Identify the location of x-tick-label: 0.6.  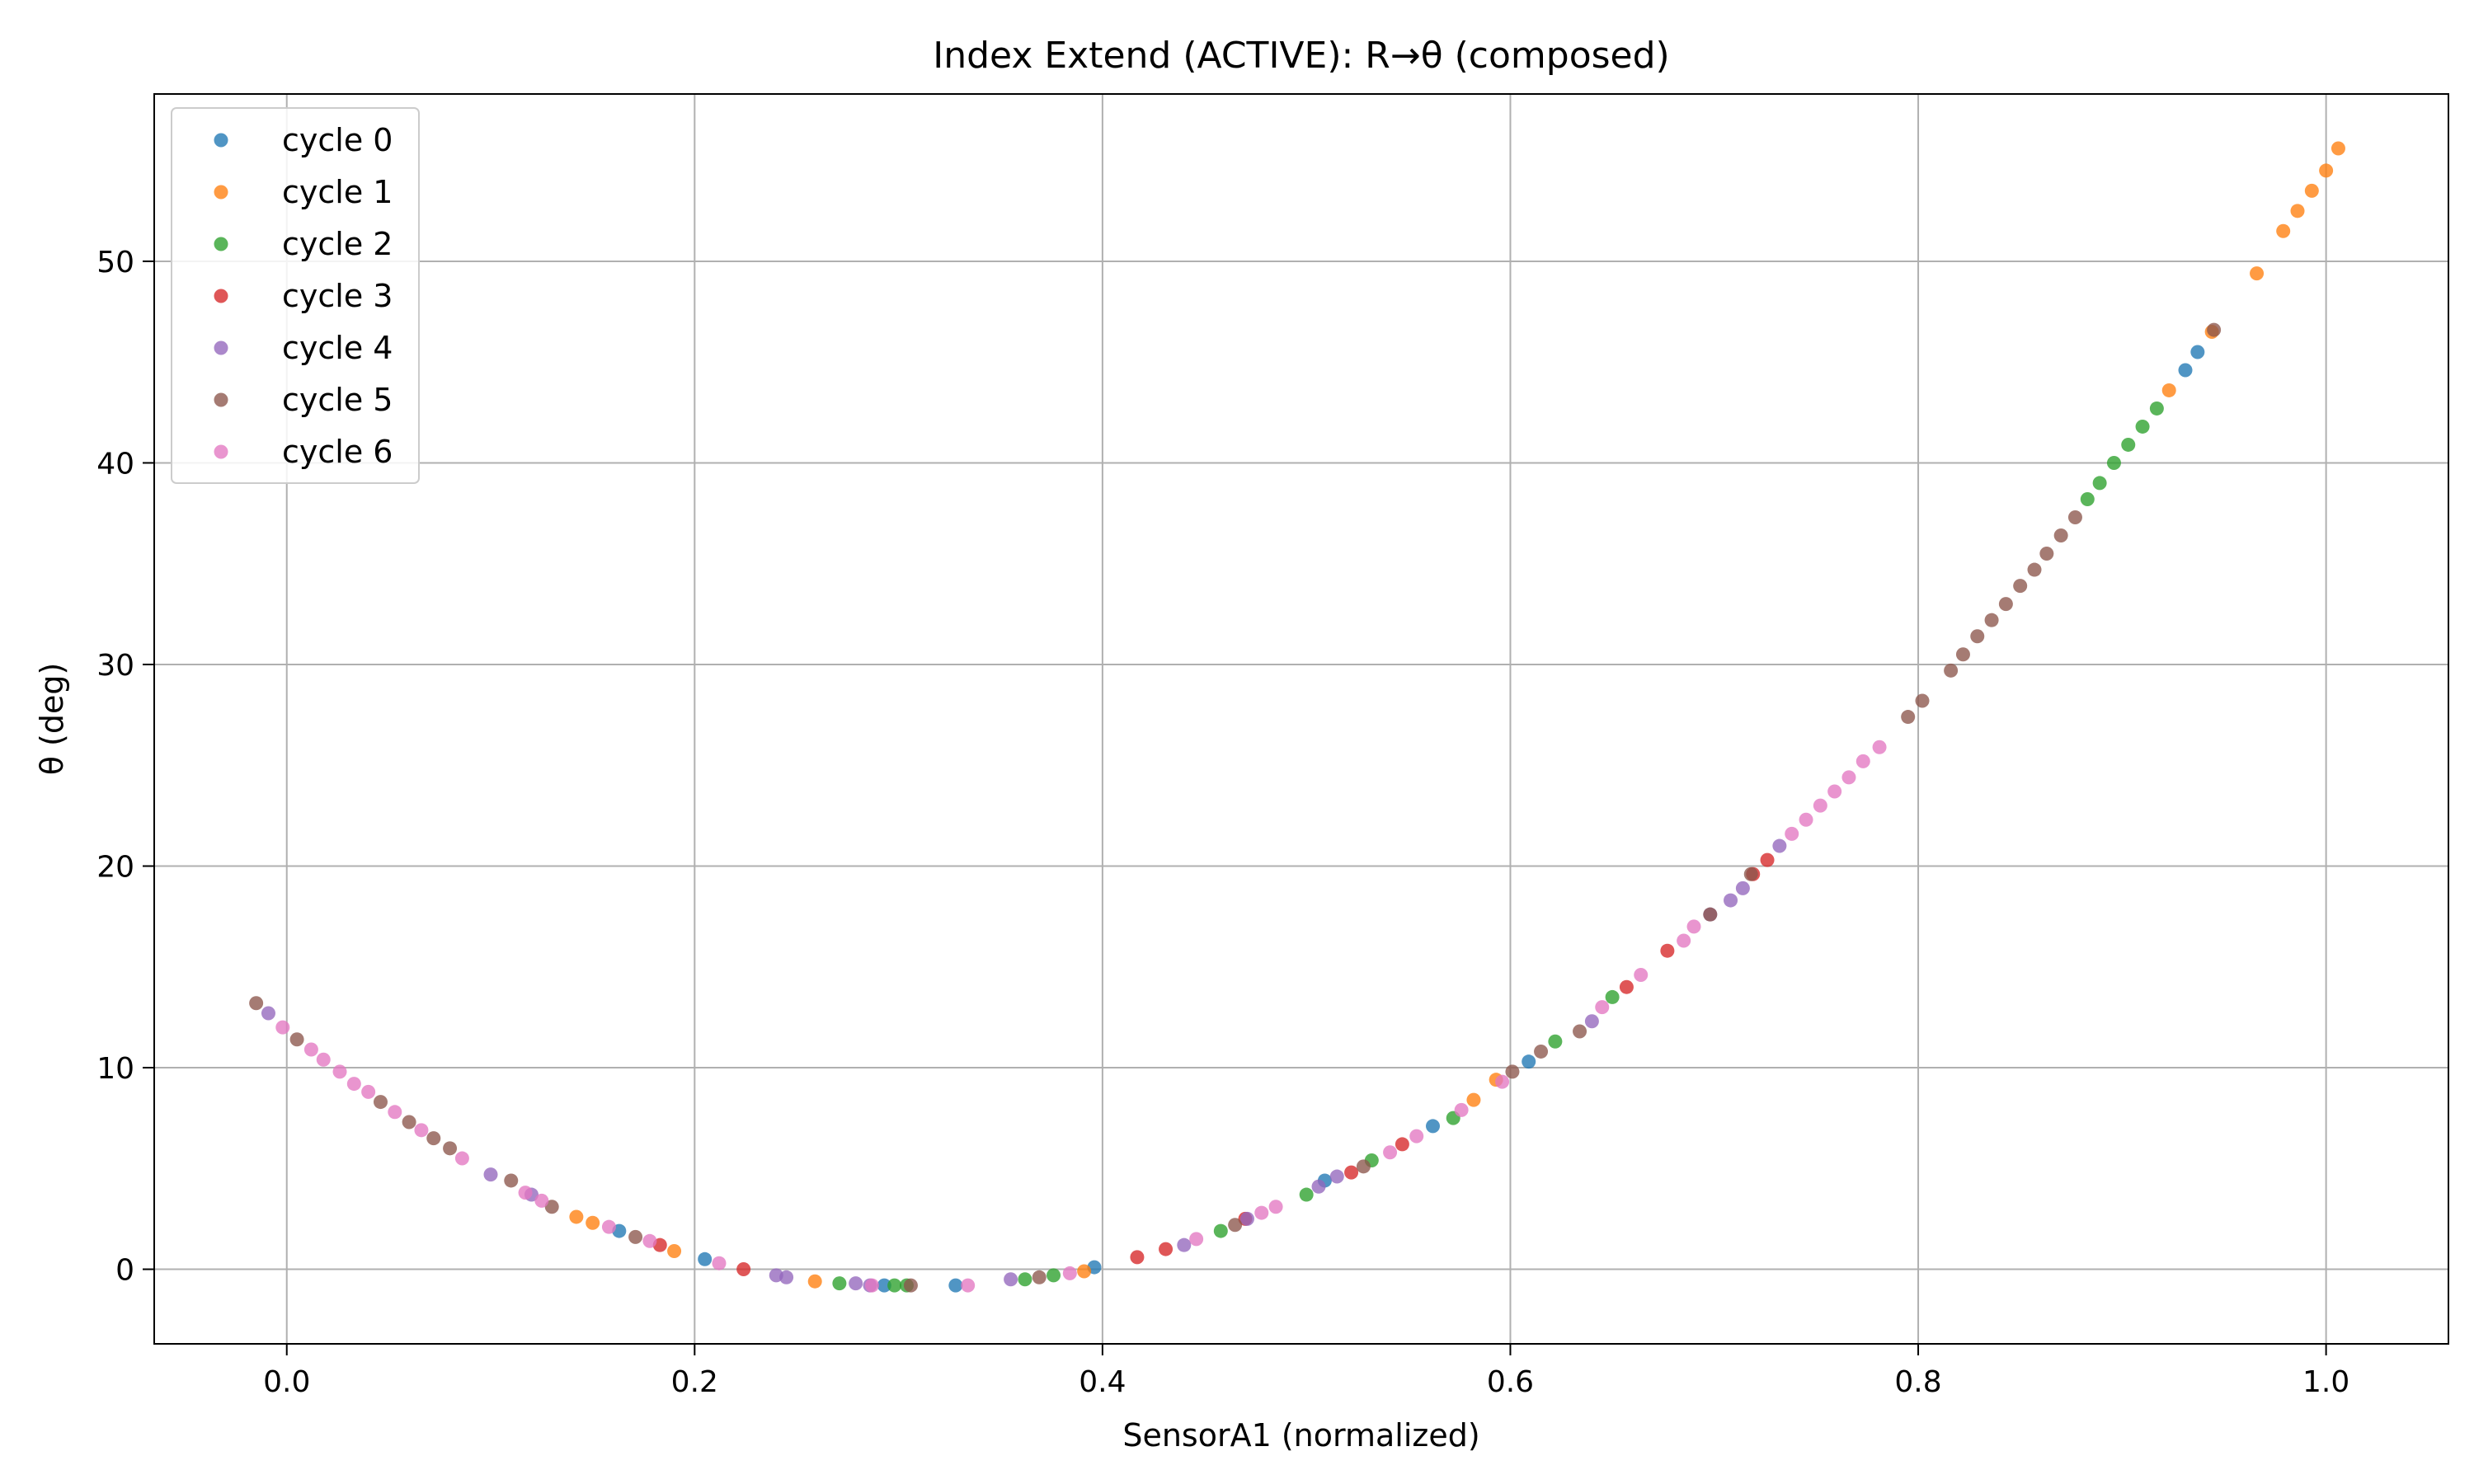
(1510, 1382).